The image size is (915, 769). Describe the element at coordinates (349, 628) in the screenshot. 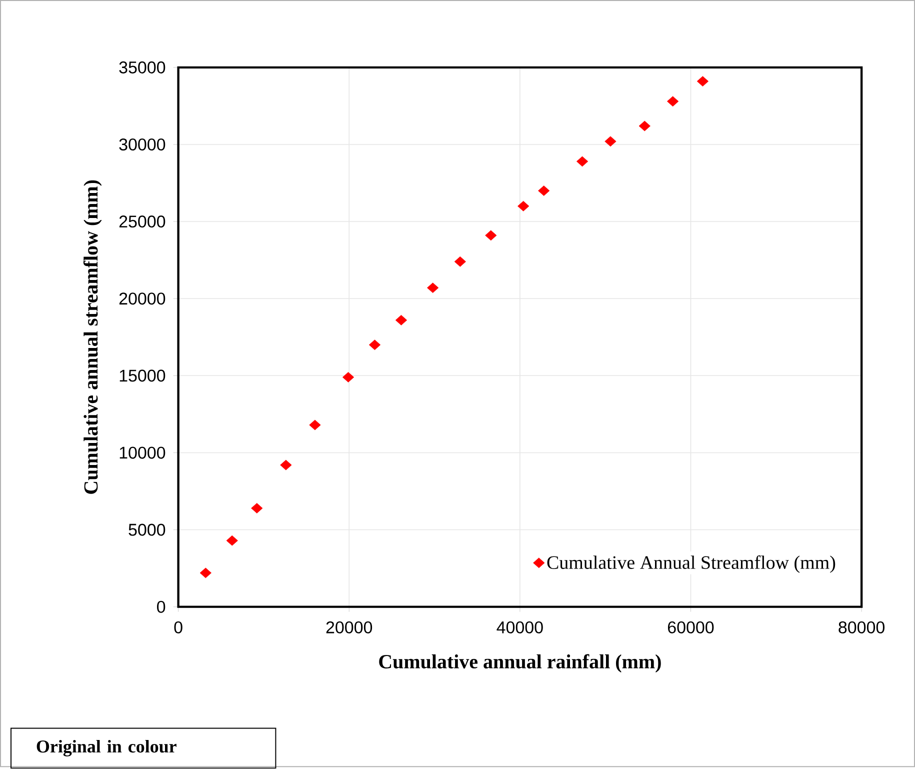

I see `x-tick-label: 20000` at that location.